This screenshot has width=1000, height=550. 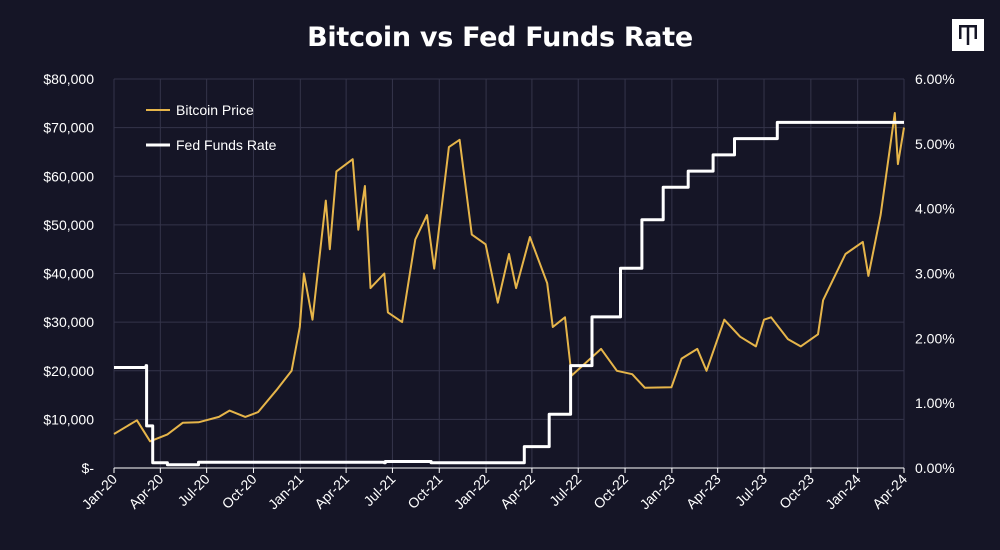 I want to click on x-tick-label: Jul-20, so click(x=193, y=490).